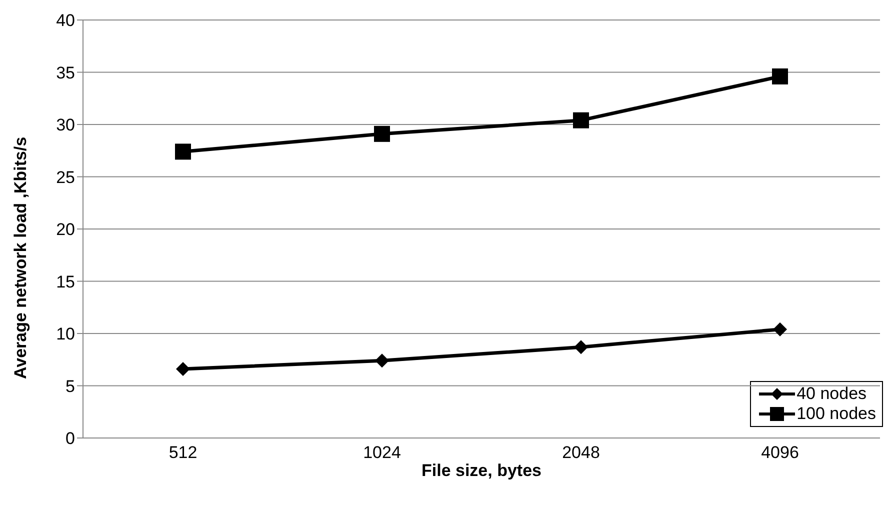 The width and height of the screenshot is (893, 523). What do you see at coordinates (65, 334) in the screenshot?
I see `y-tick-label: 10` at bounding box center [65, 334].